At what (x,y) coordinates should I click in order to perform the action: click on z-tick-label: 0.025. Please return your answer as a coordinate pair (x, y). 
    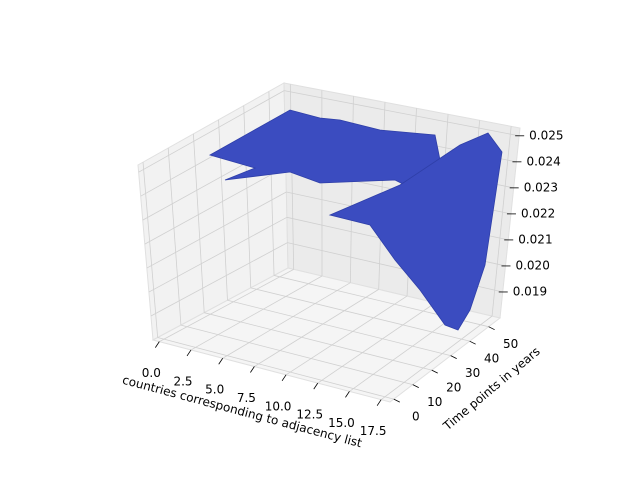
    Looking at the image, I should click on (546, 135).